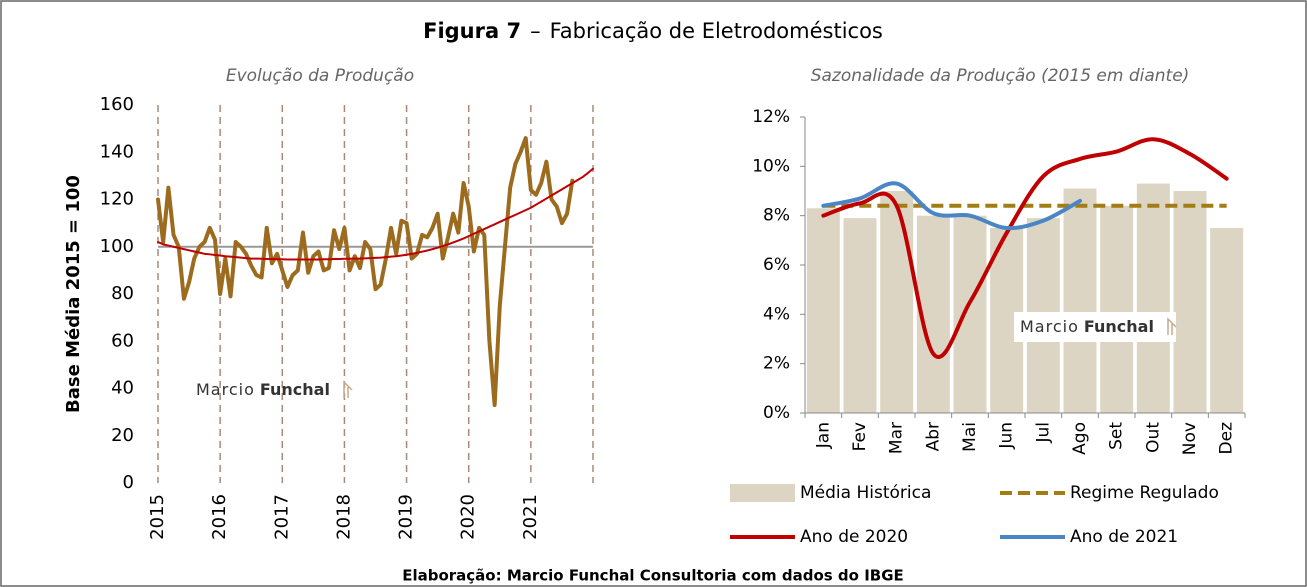 Image resolution: width=1307 pixels, height=587 pixels. I want to click on x-tick-label: Nov, so click(1190, 438).